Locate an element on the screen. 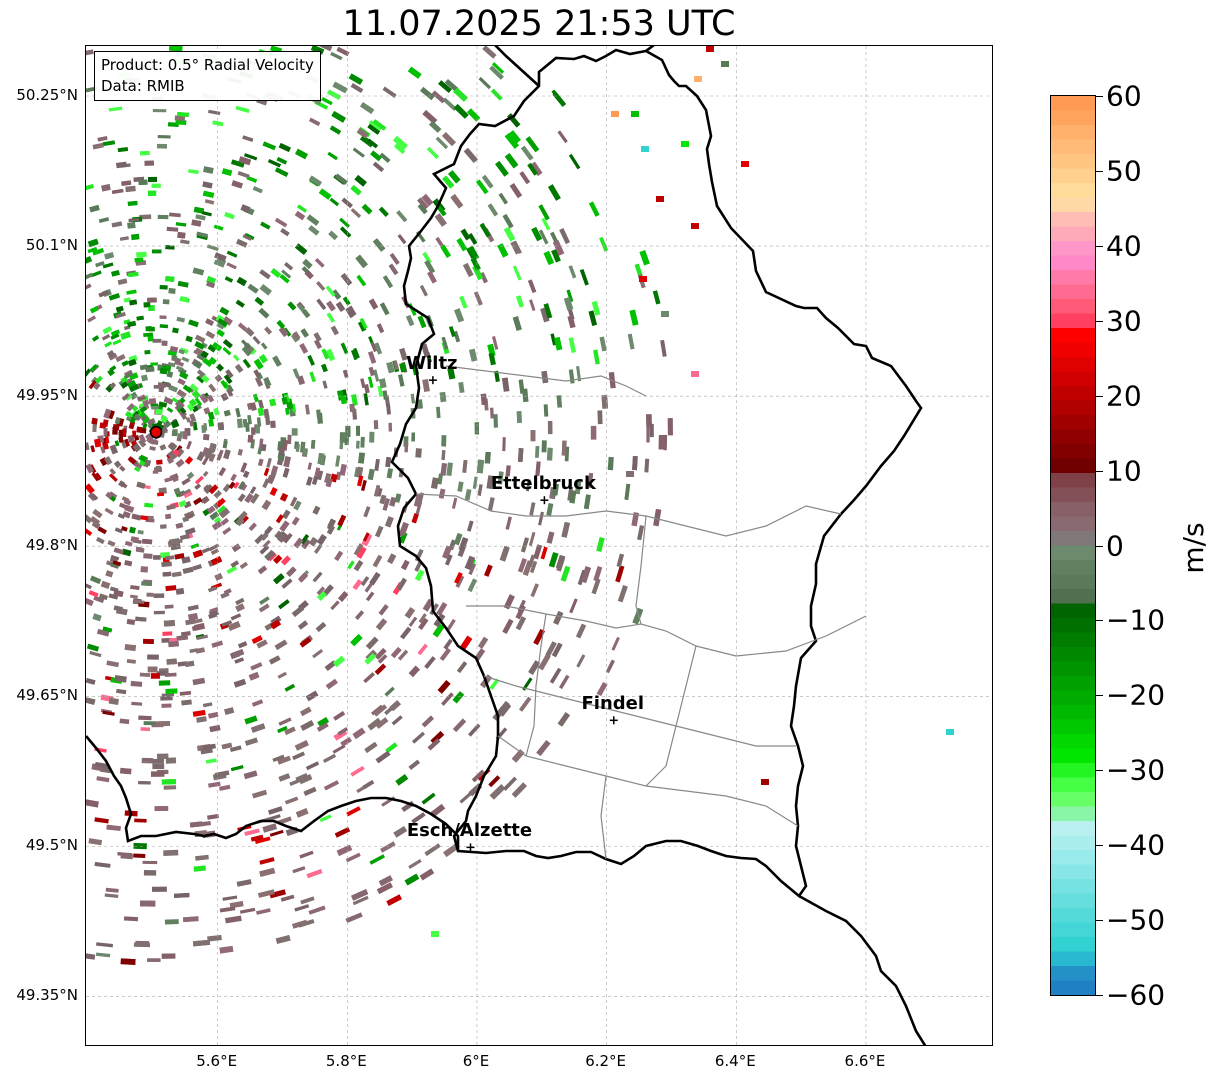 This screenshot has width=1207, height=1081. colorbar-tick-label: −20 is located at coordinates (1136, 695).